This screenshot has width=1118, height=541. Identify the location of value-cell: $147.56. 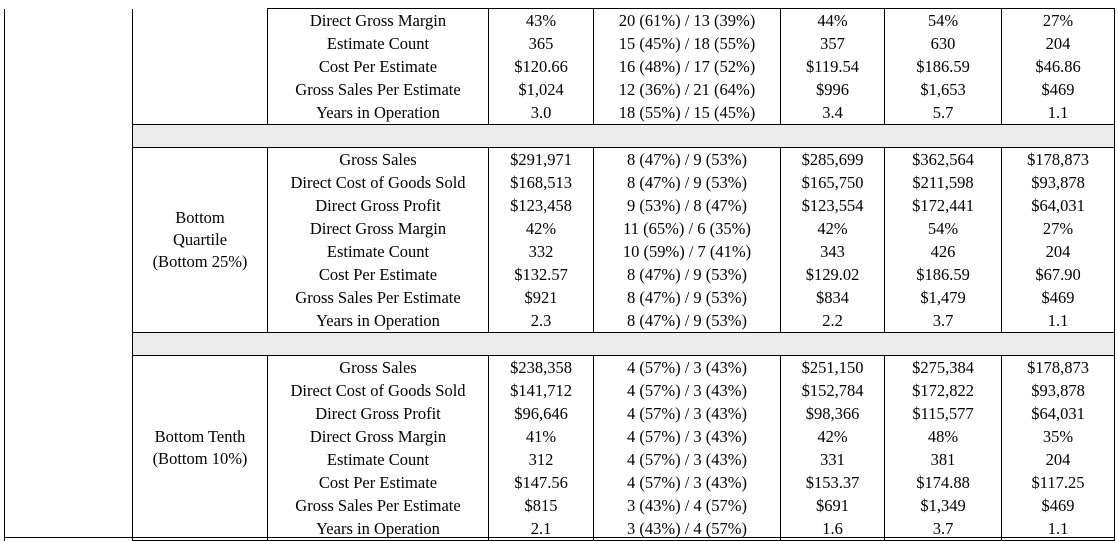
(541, 482).